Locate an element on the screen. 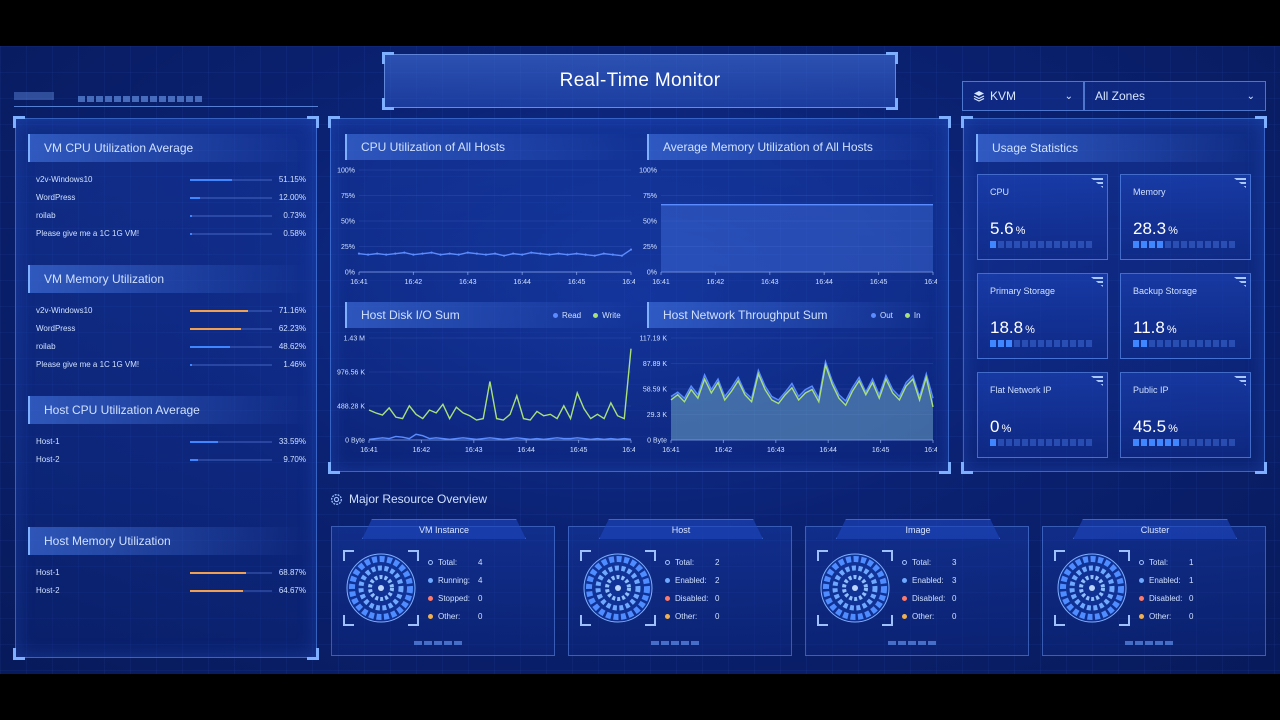 The width and height of the screenshot is (1280, 720). resource-deco-blocks is located at coordinates (438, 643).